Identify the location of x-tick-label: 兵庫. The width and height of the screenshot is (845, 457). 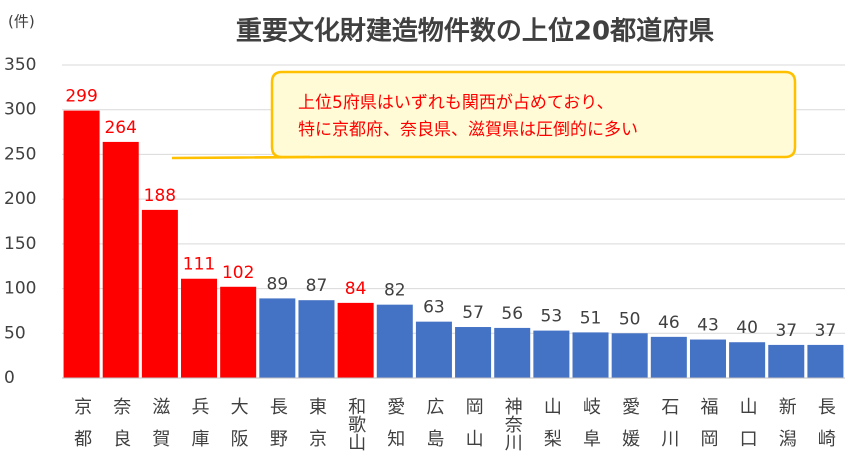
(199, 427).